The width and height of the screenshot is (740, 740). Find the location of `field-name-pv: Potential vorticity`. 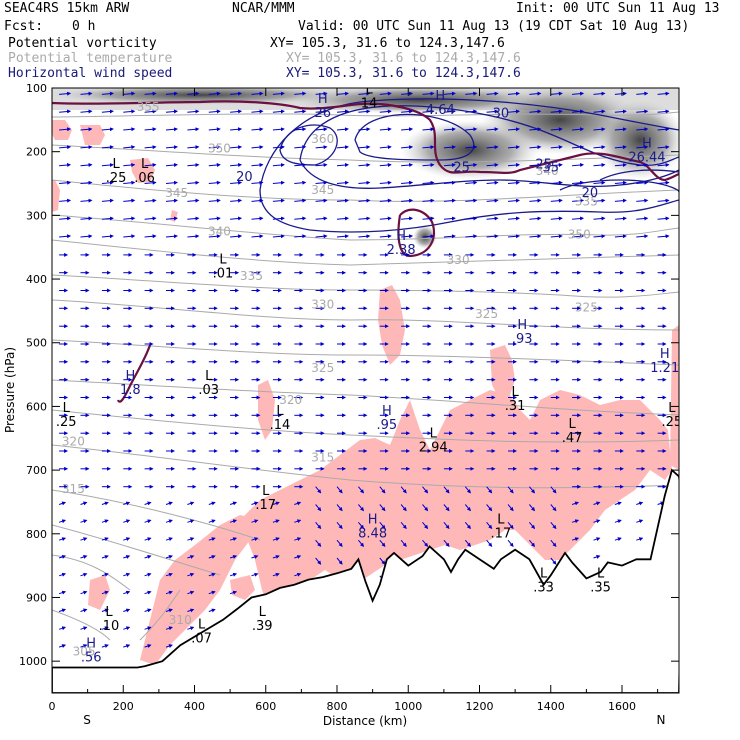

field-name-pv: Potential vorticity is located at coordinates (82, 43).